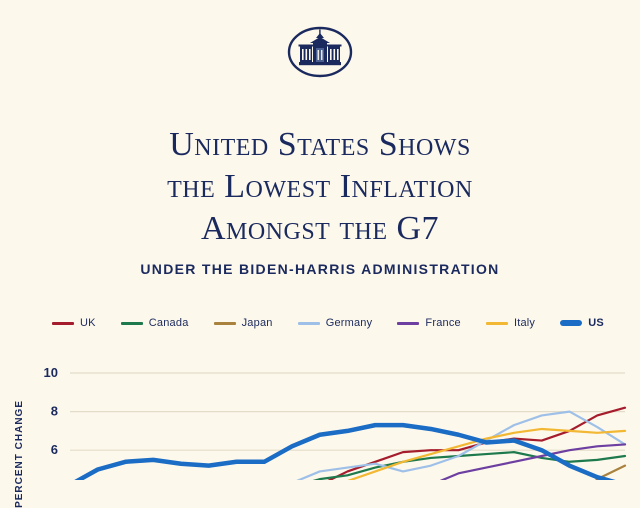 The image size is (640, 508). I want to click on legend-swatch-germany, so click(308, 323).